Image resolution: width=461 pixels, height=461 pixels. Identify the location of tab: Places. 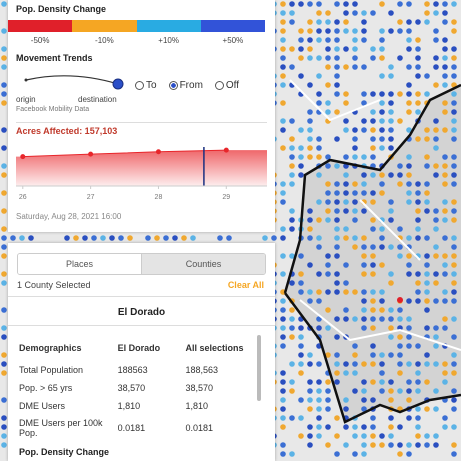
(79, 264).